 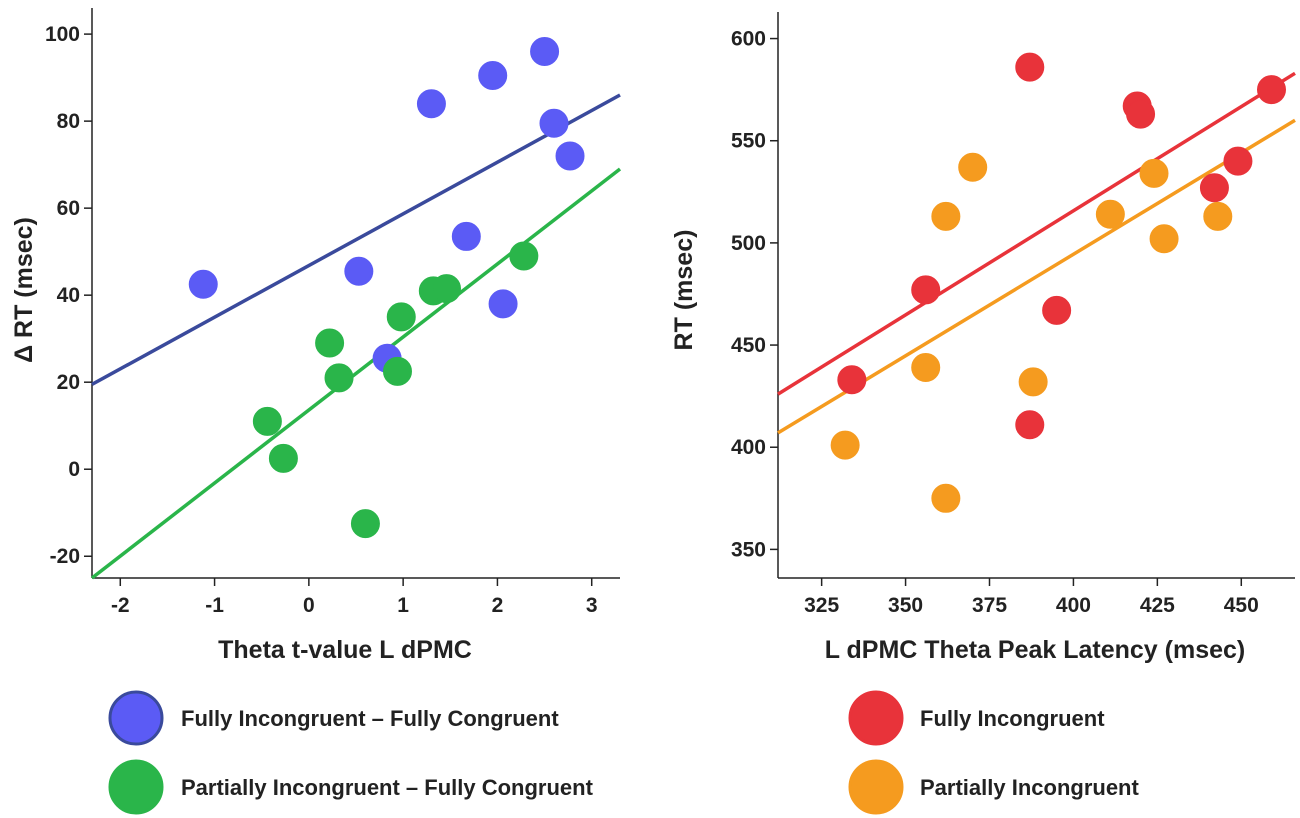 What do you see at coordinates (120, 605) in the screenshot?
I see `left-x-tick-label: -2` at bounding box center [120, 605].